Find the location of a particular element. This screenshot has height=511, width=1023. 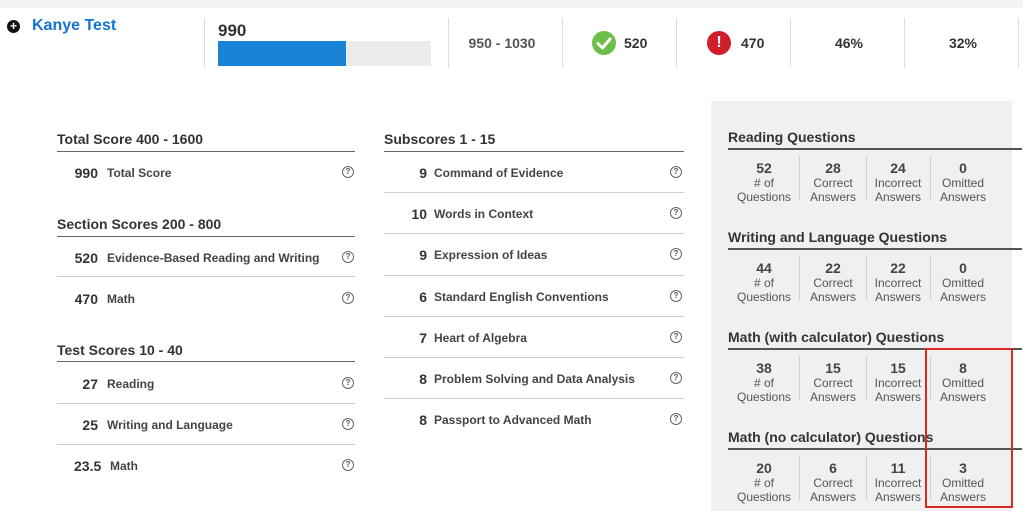

error-icon: ! is located at coordinates (719, 43).